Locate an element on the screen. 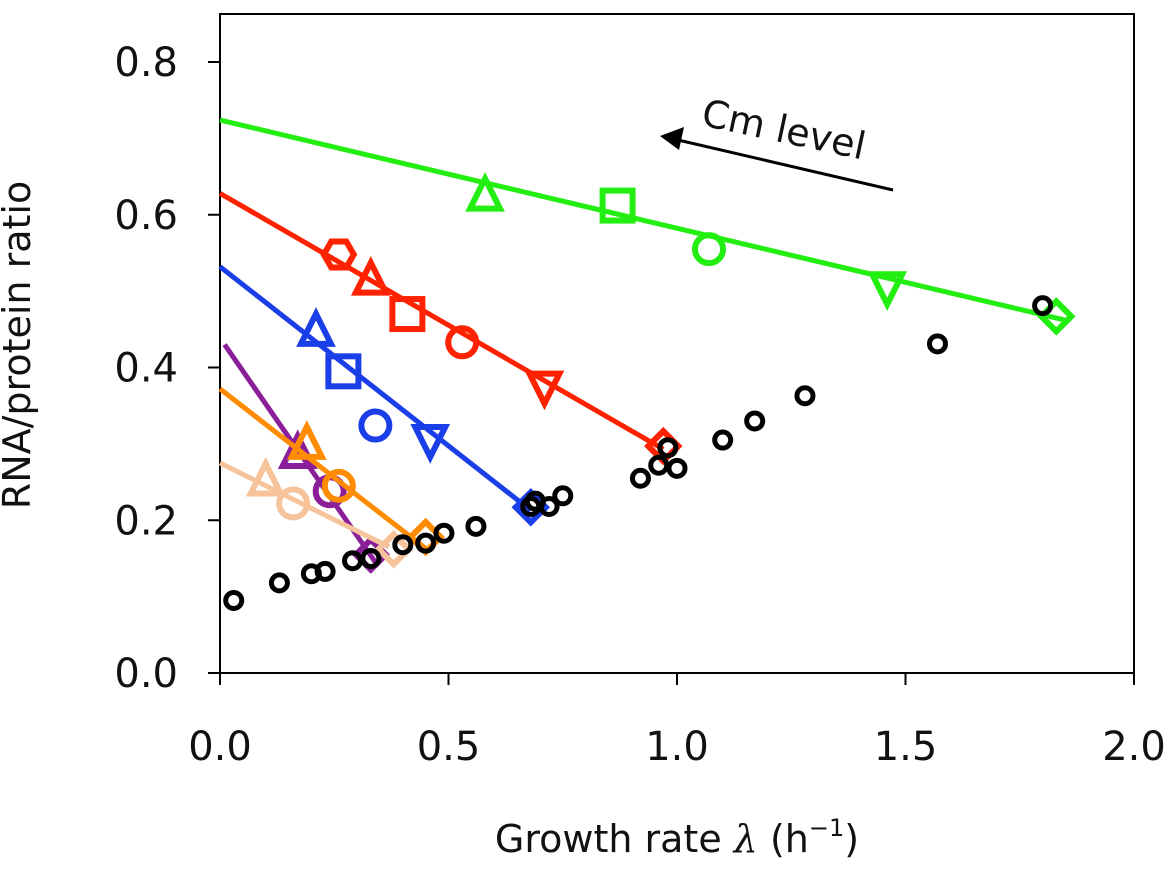  cm-level-annotation: Cm level is located at coordinates (777, 141).